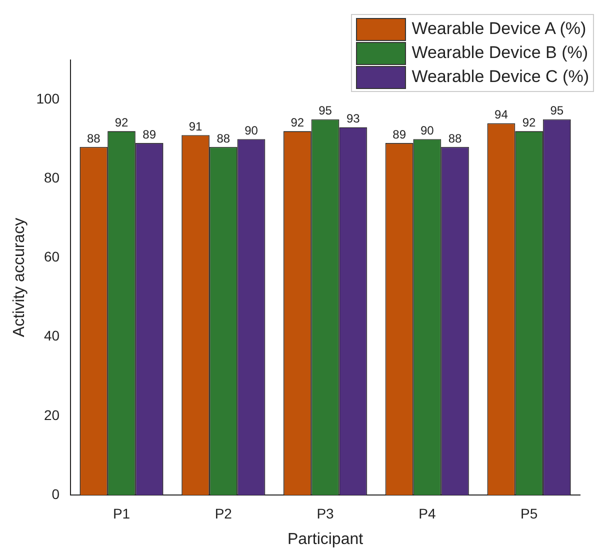 The height and width of the screenshot is (557, 600). I want to click on legend-label: Wearable Device B (%), so click(500, 53).